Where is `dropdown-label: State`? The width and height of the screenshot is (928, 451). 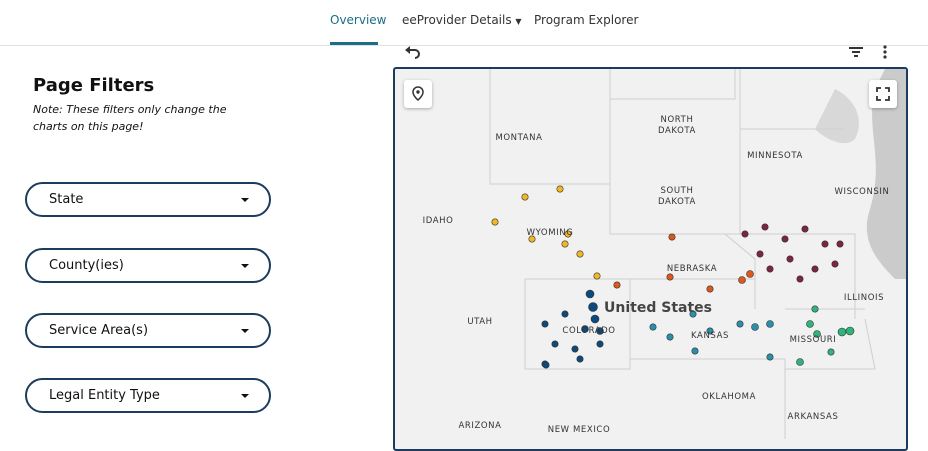
dropdown-label: State is located at coordinates (66, 199).